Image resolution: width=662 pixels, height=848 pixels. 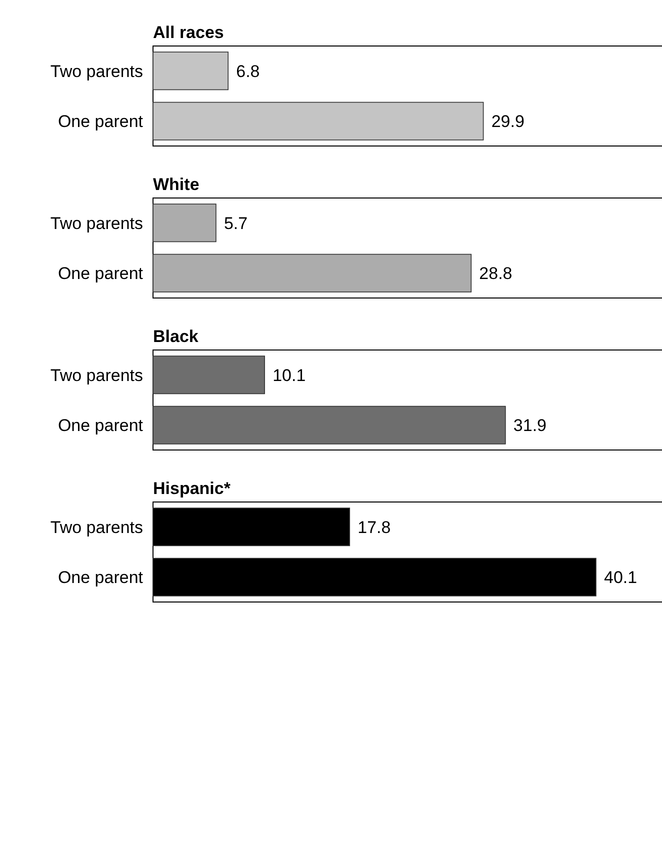 I want to click on data-label: 10.1, so click(x=289, y=375).